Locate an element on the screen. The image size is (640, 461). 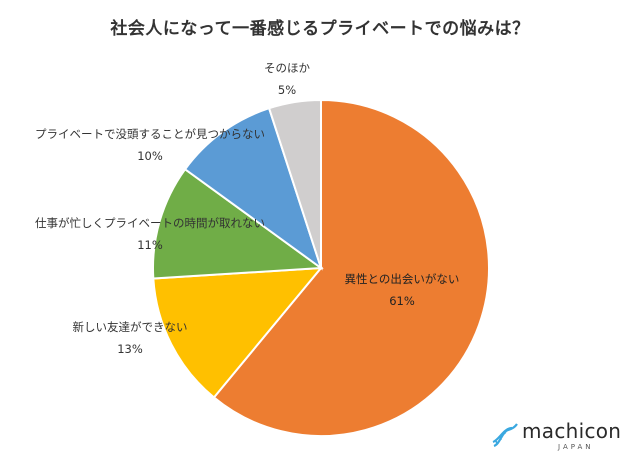
machicon-logo: machicon JAPAN is located at coordinates (560, 436).